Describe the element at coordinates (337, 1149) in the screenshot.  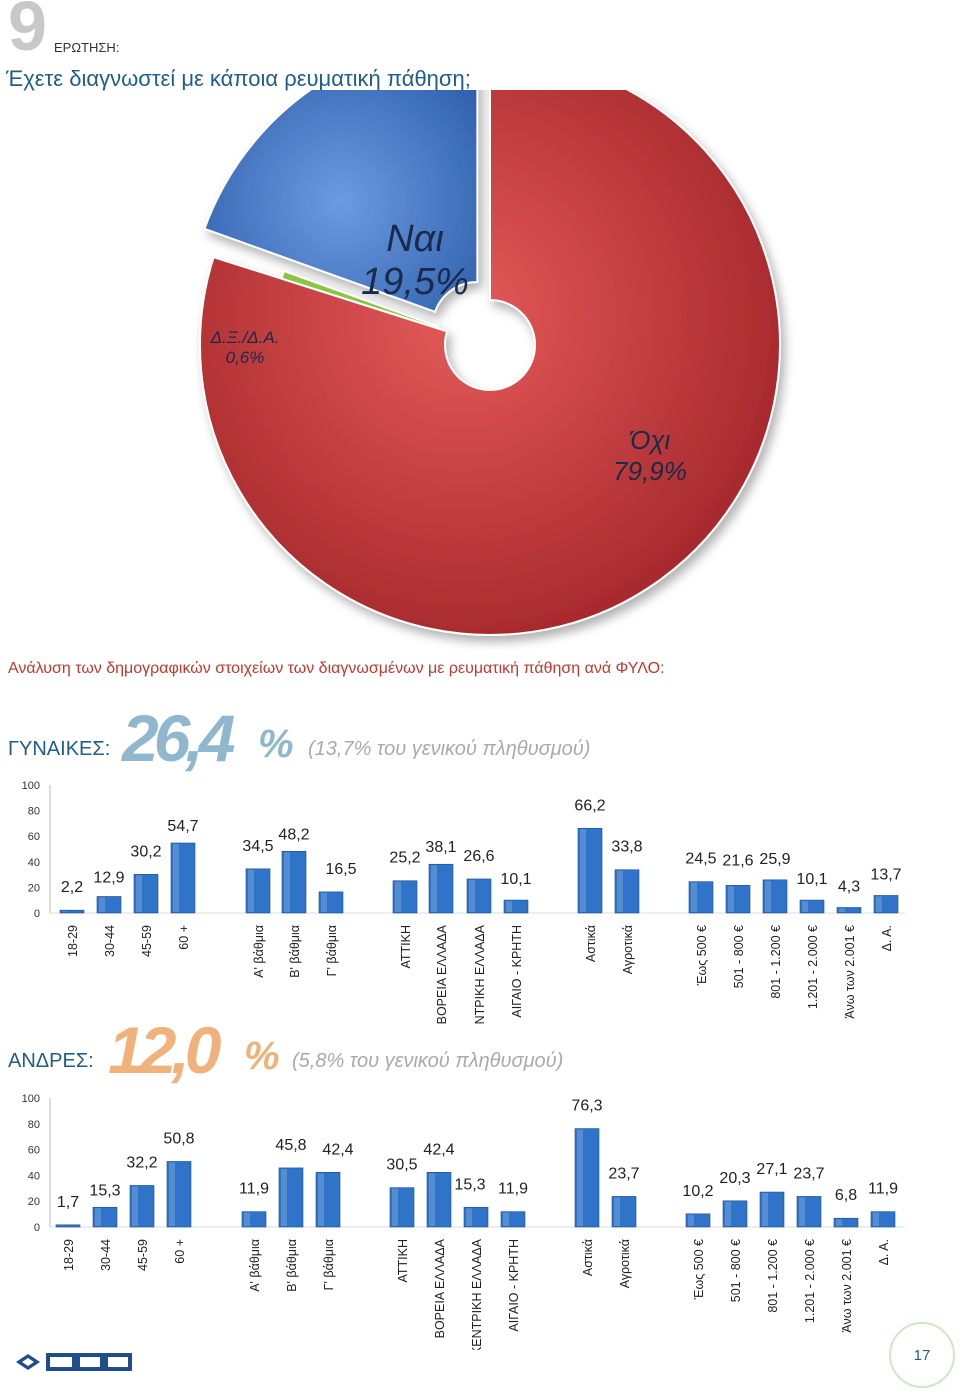
I see `bar-value-label: 42,4` at that location.